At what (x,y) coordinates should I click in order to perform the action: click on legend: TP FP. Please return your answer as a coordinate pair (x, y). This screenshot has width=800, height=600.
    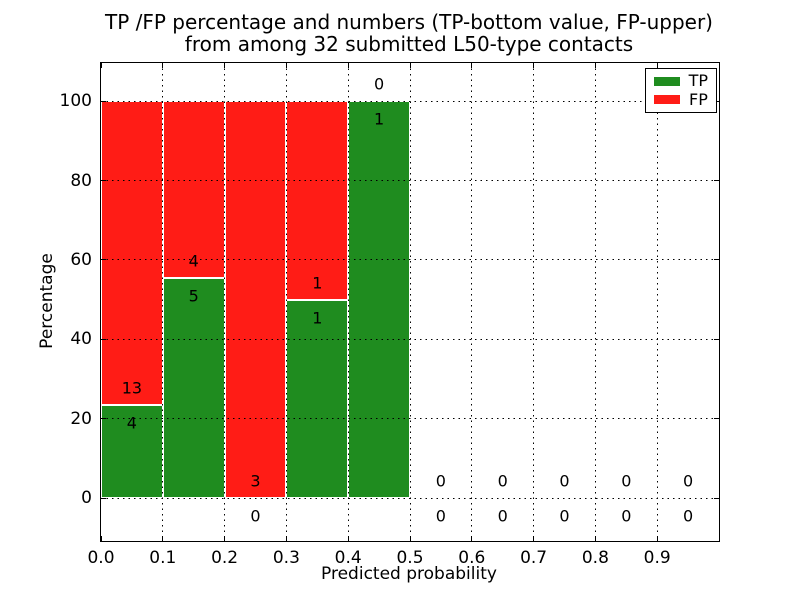
    Looking at the image, I should click on (681, 90).